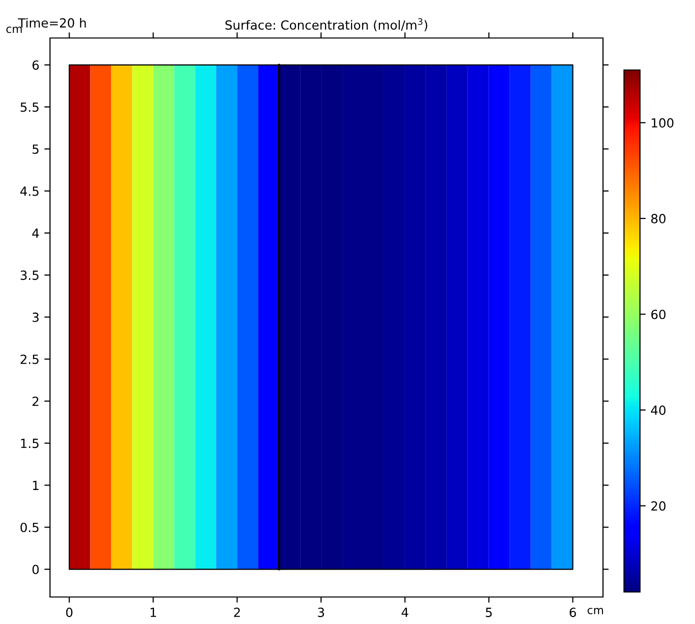  What do you see at coordinates (35, 65) in the screenshot?
I see `y-tick-label: 6` at bounding box center [35, 65].